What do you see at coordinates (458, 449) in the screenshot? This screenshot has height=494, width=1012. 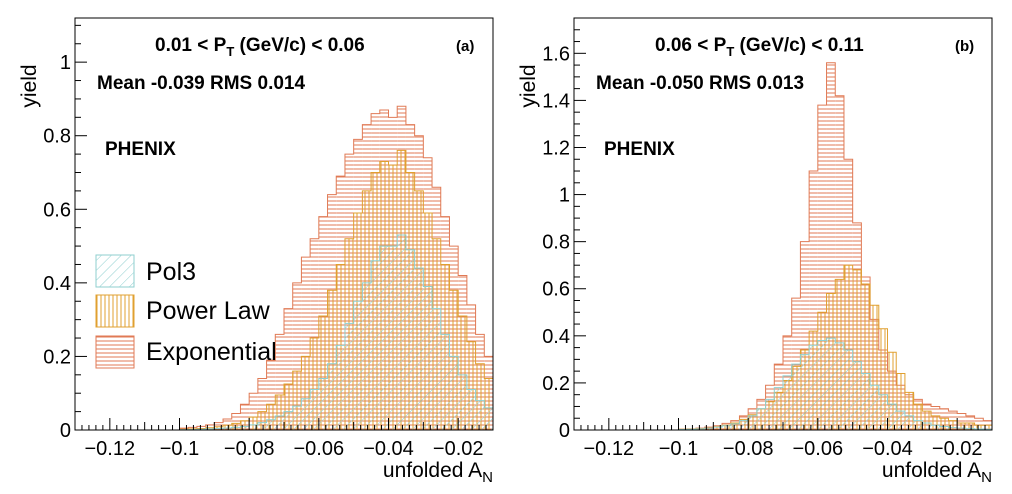 I see `x-tick-label: −0.02` at bounding box center [458, 449].